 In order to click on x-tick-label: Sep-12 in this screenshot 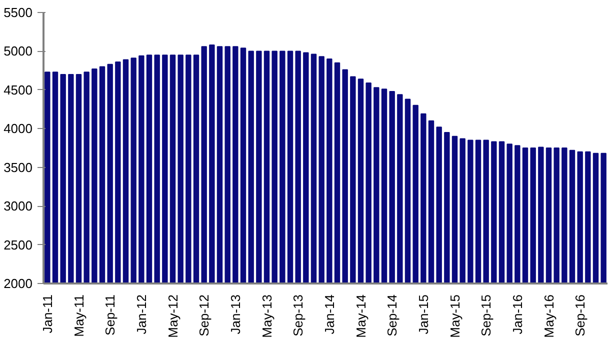, I will do `click(204, 315)`.